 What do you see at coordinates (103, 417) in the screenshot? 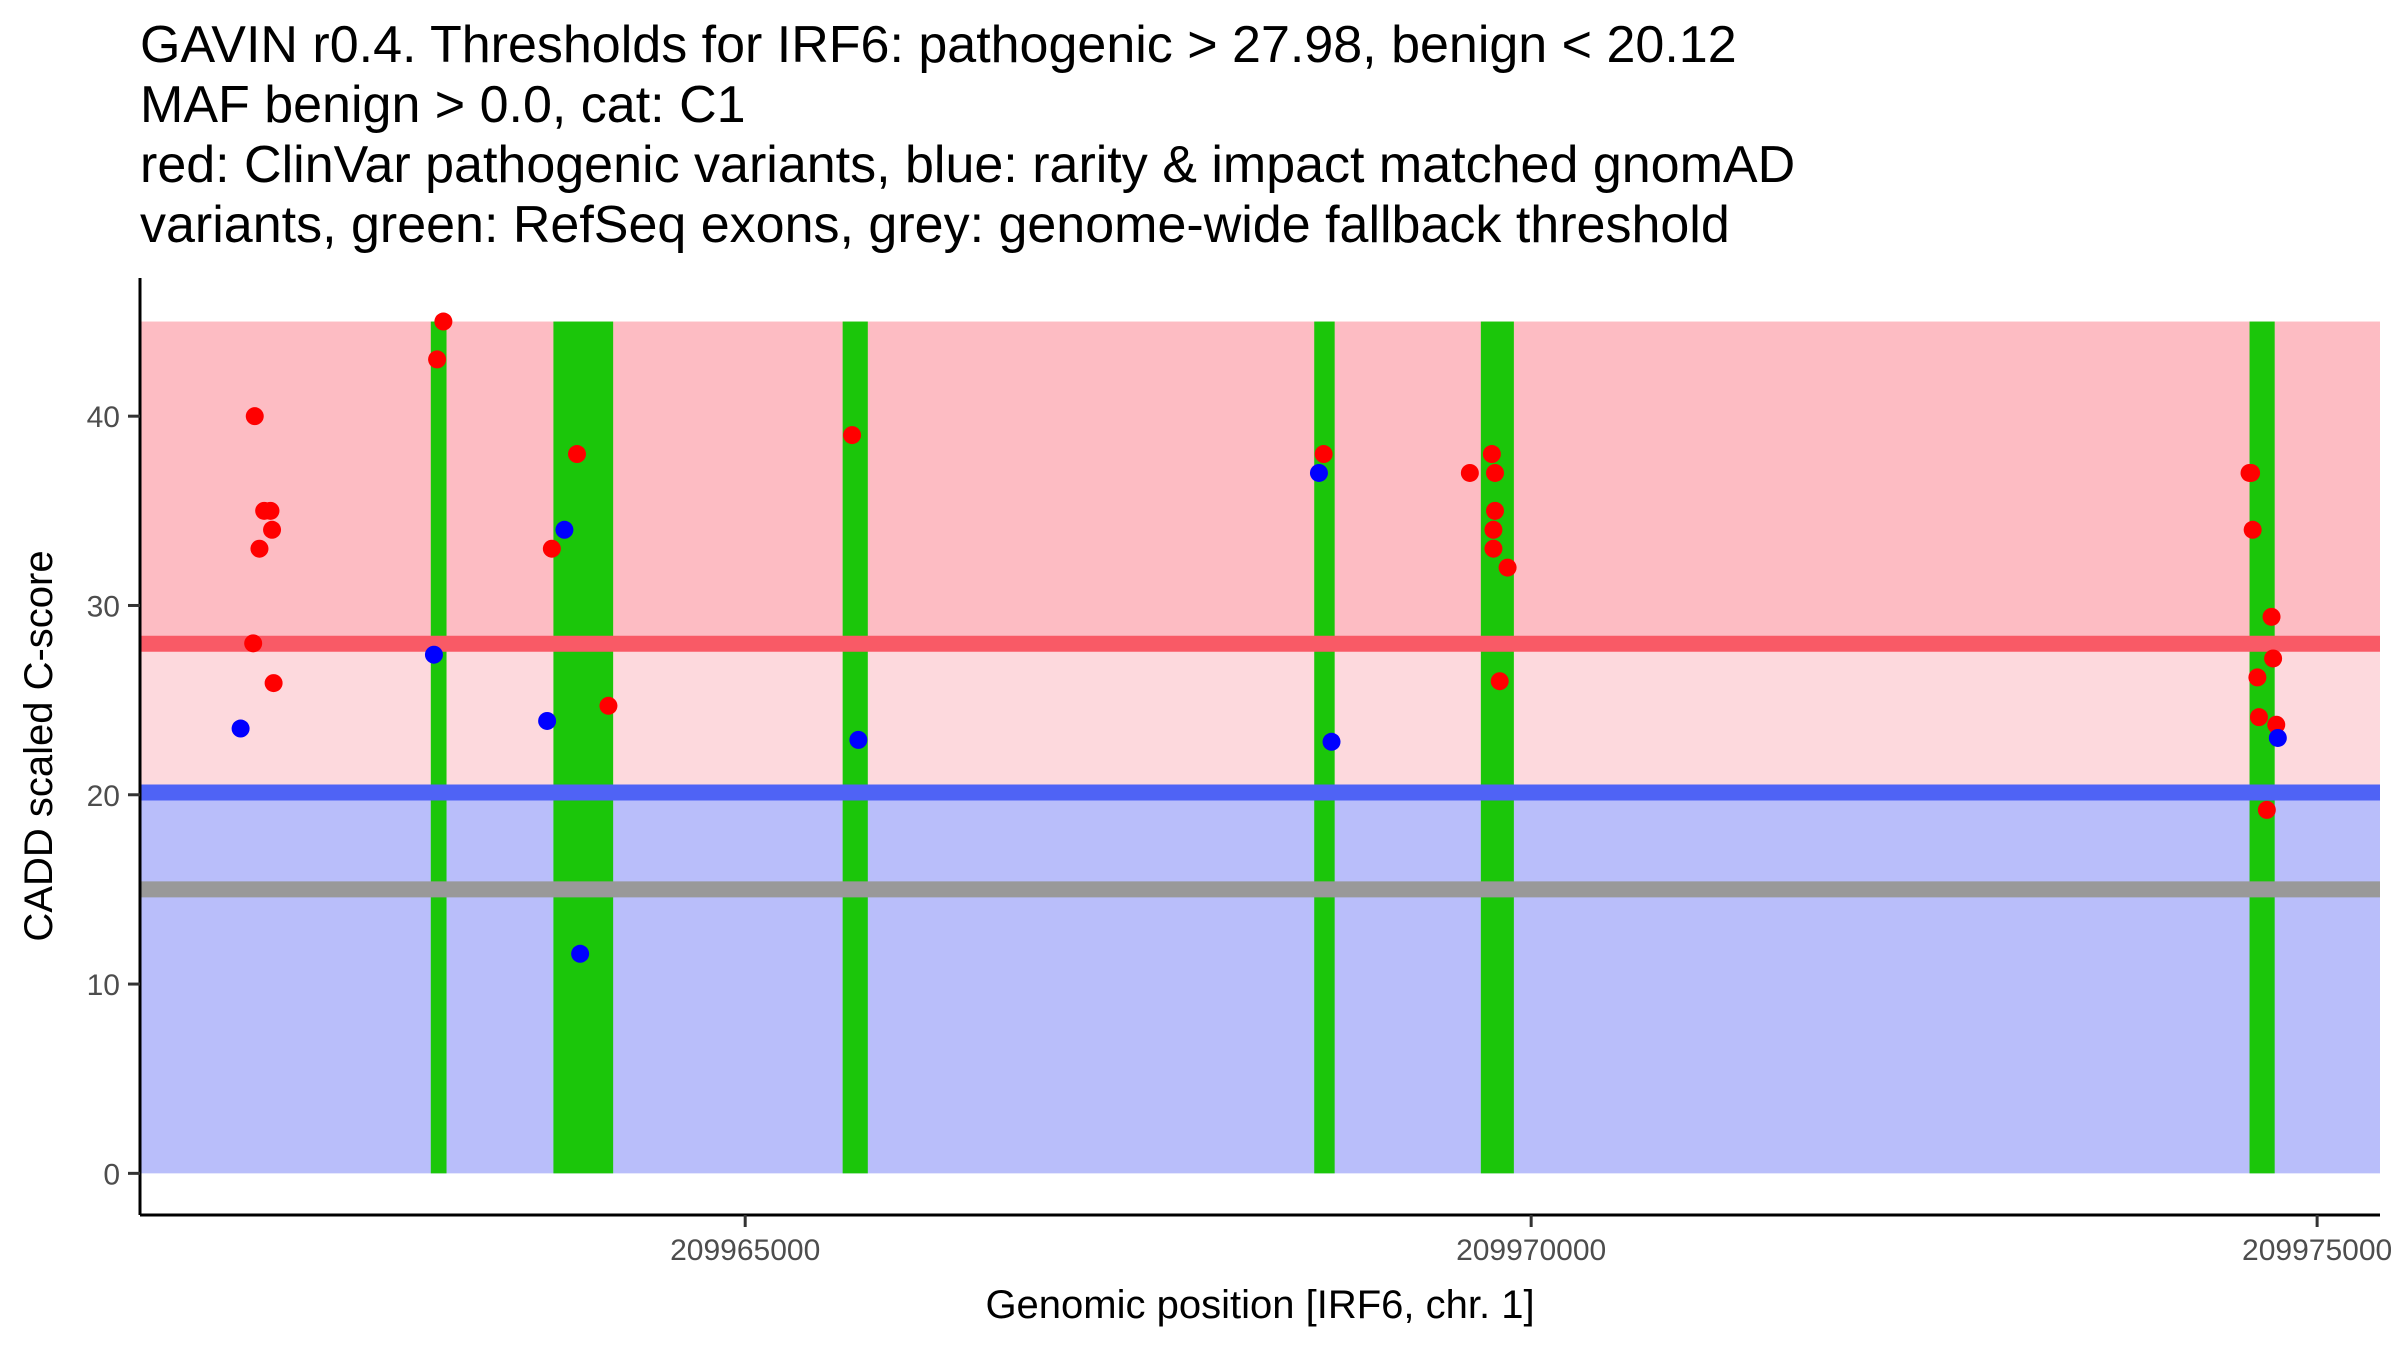
I see `y-tick-label-5: 40` at bounding box center [103, 417].